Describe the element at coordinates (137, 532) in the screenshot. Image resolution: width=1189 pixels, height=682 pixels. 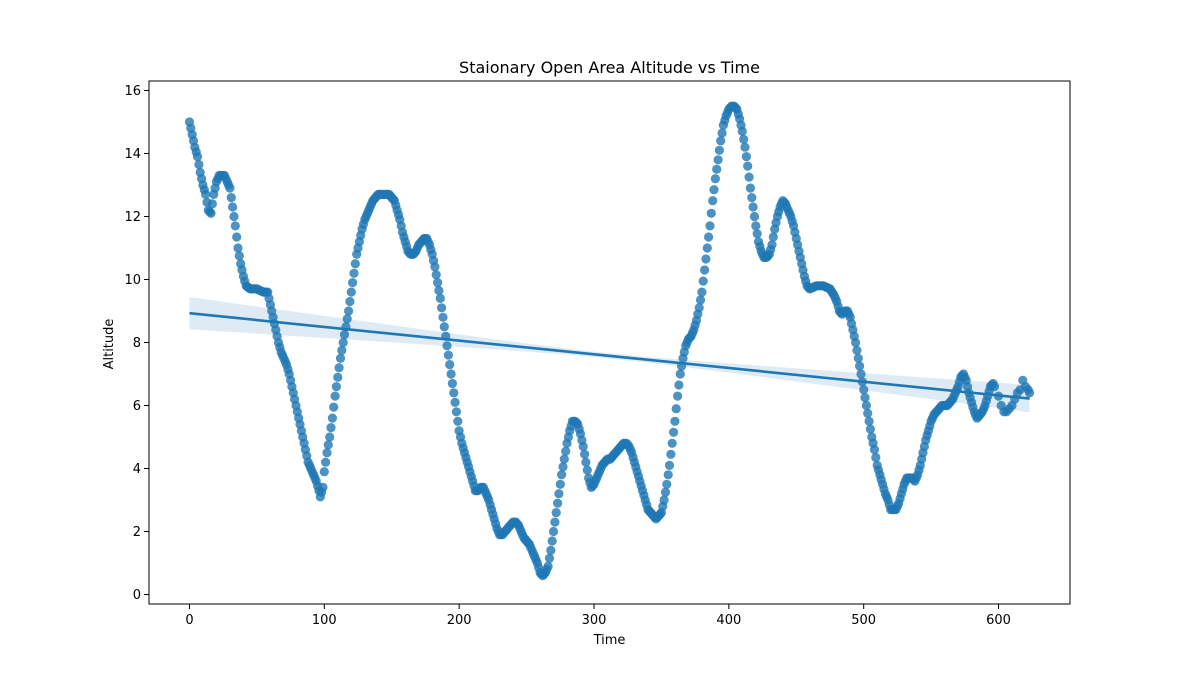
I see `y-tick-label: 2` at that location.